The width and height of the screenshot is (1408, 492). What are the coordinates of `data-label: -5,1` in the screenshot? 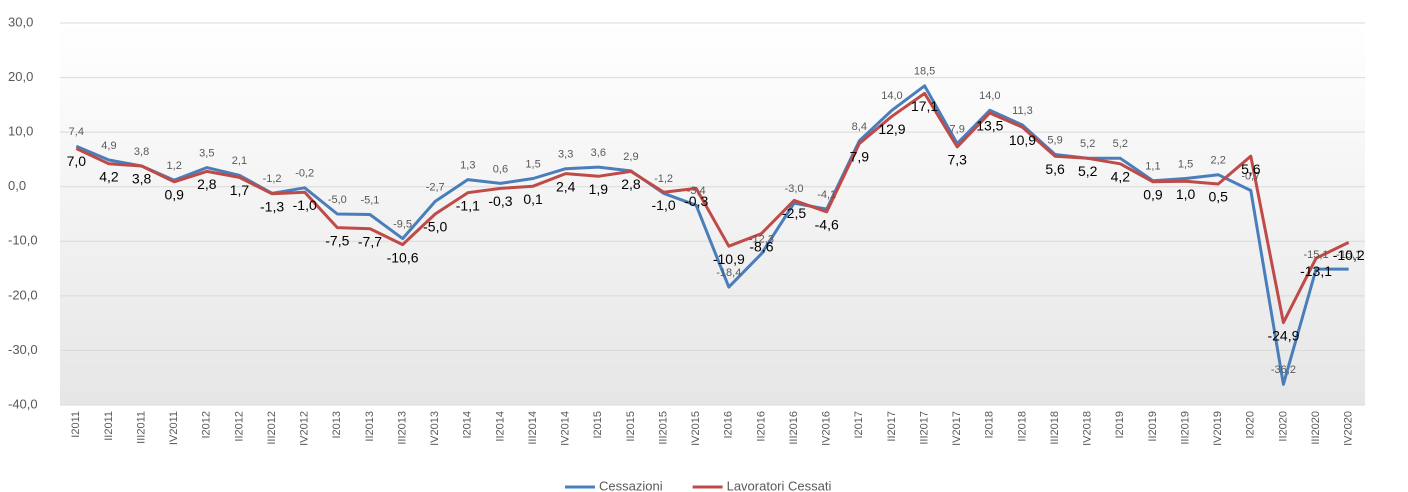 It's located at (369, 200).